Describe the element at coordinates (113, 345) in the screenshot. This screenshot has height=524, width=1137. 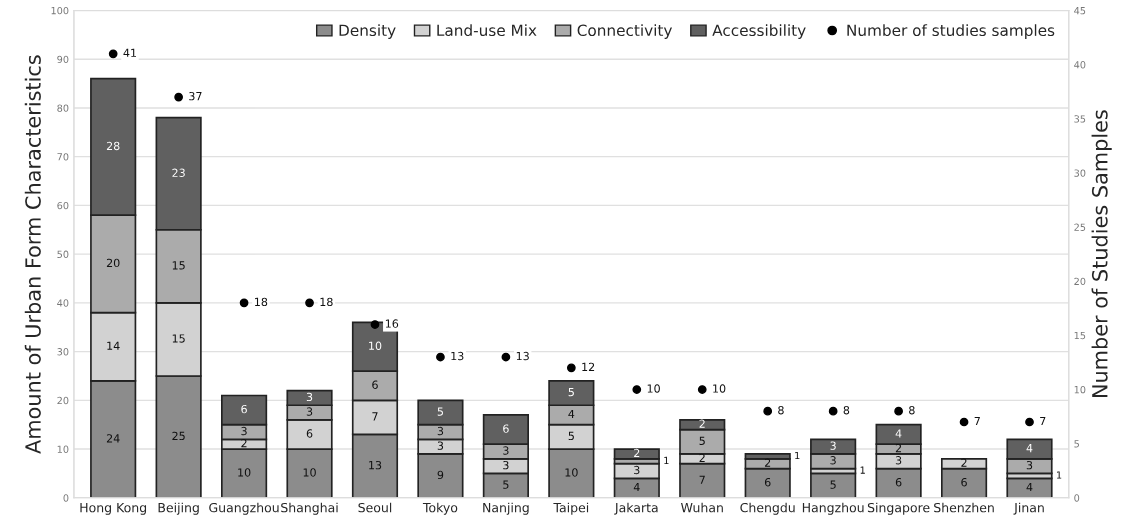
I see `data-label: 14` at that location.